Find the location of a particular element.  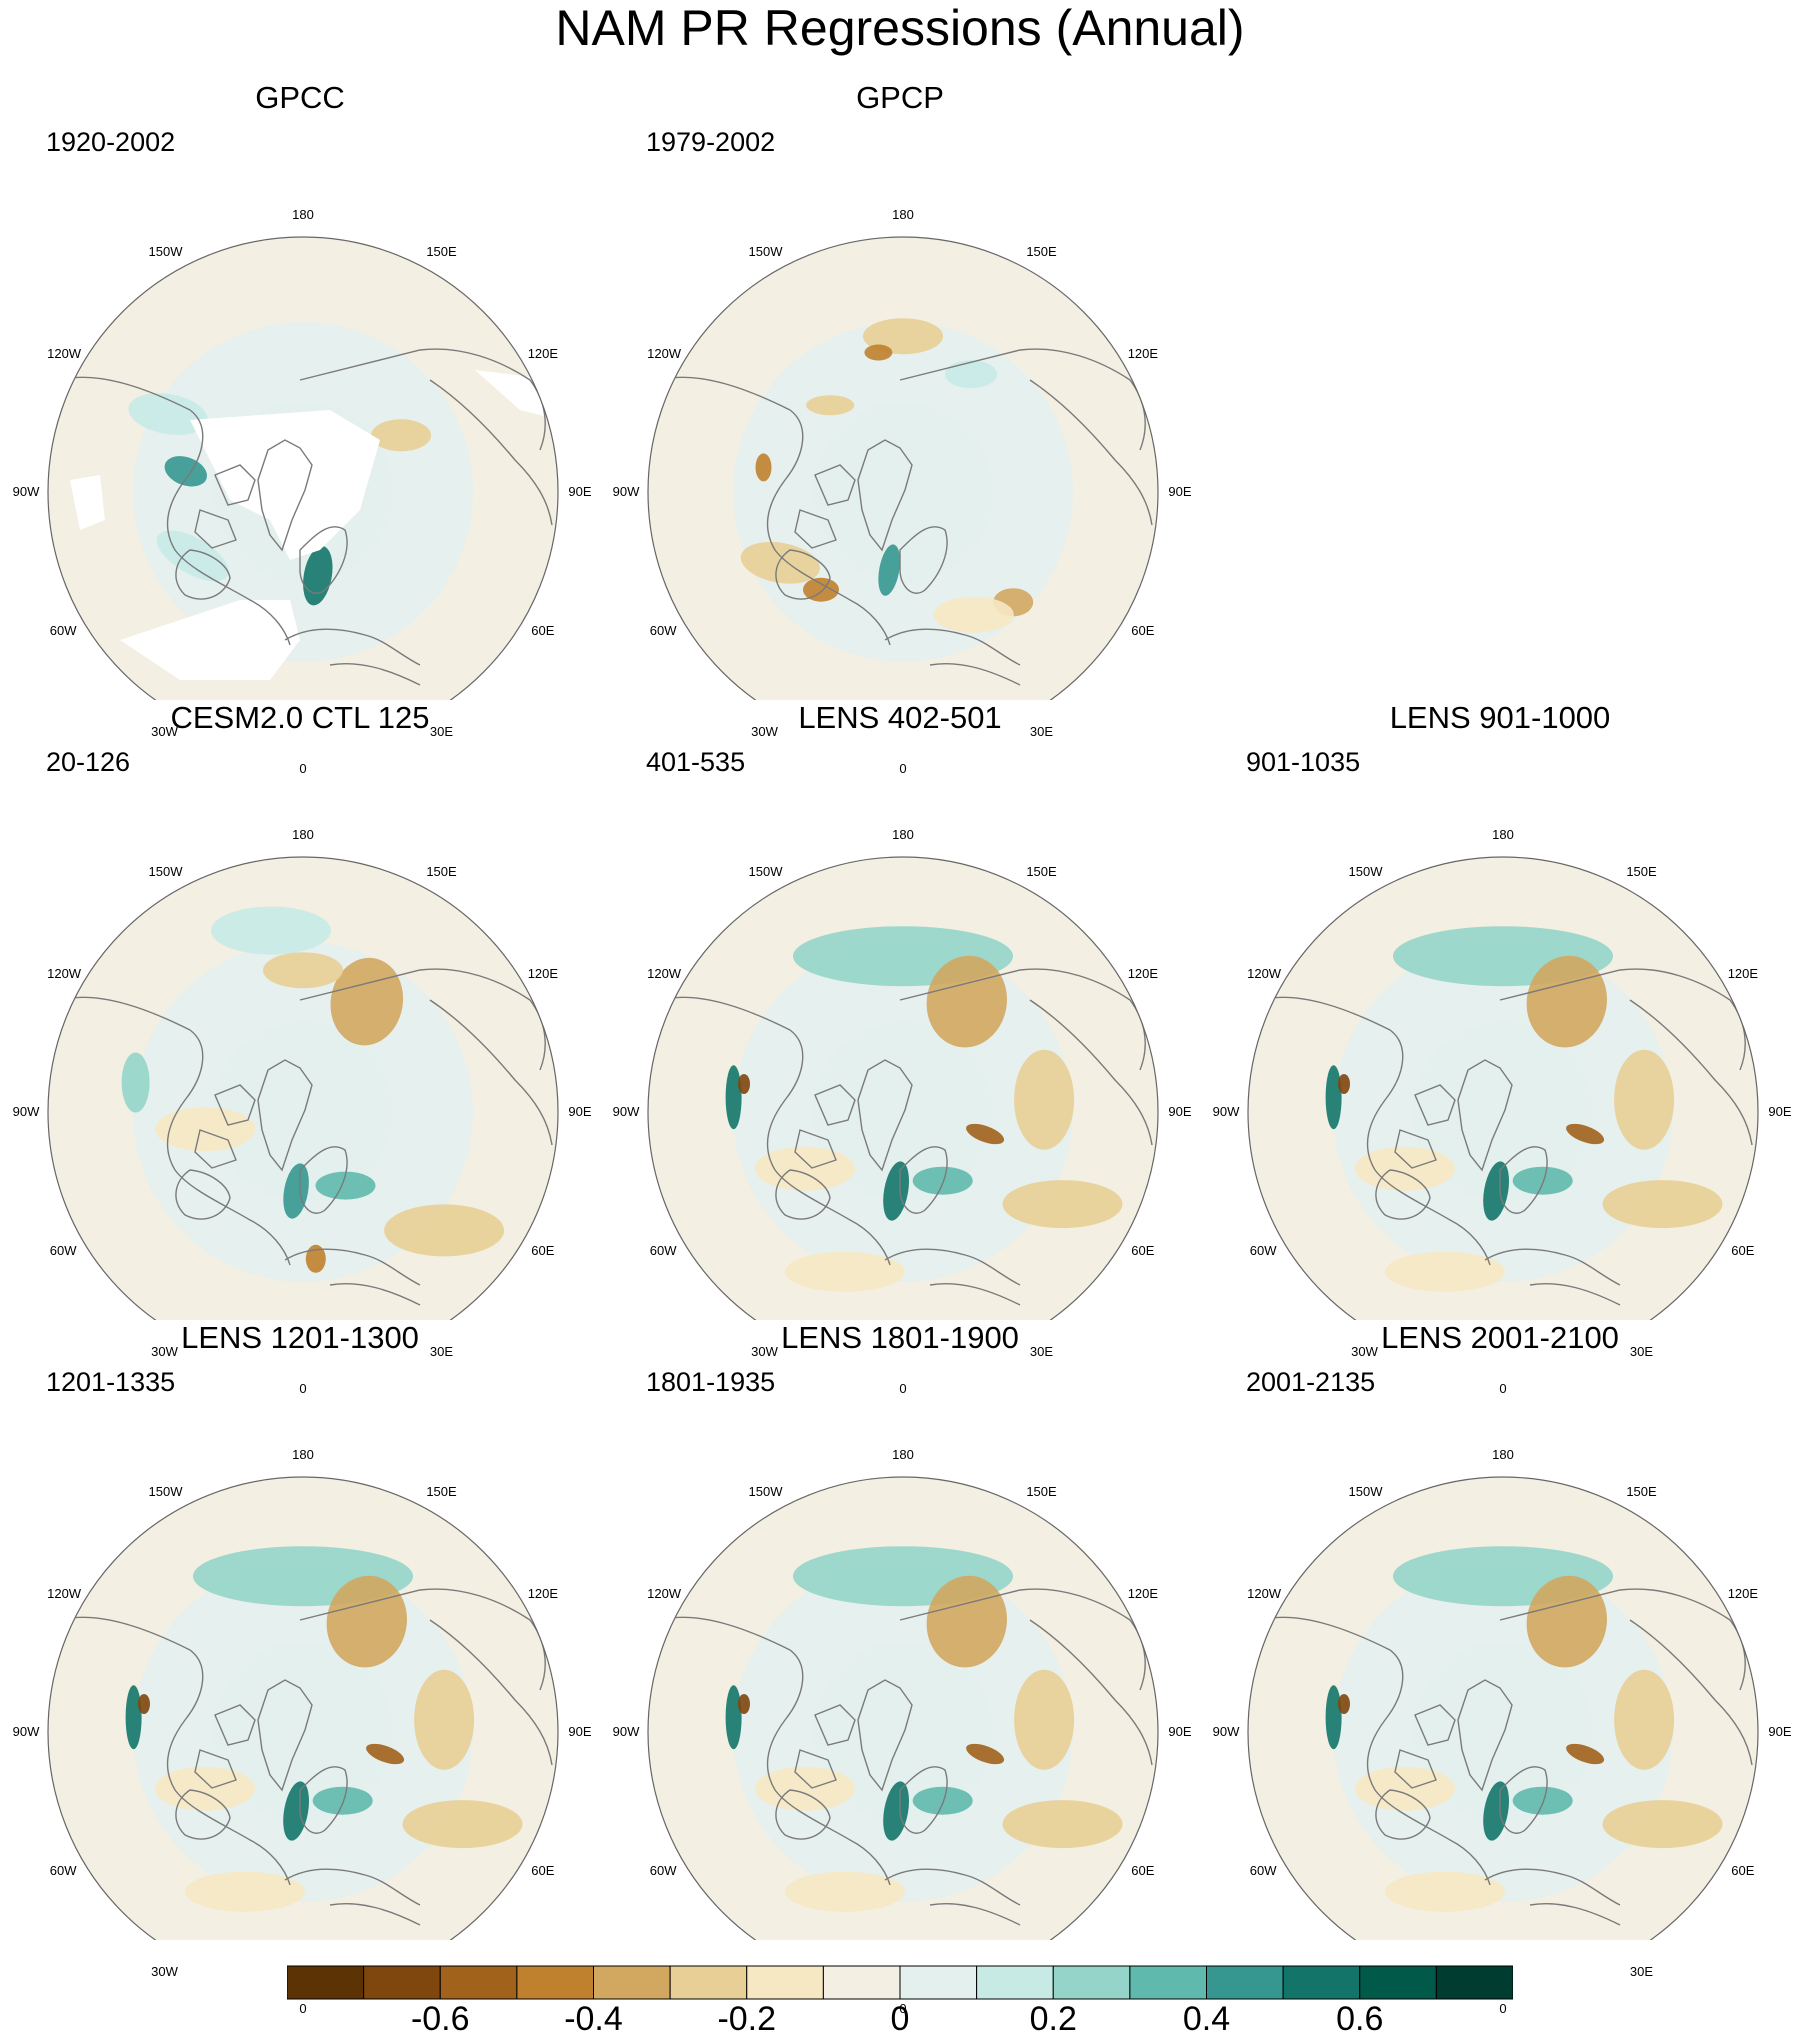

longitude-label: 60W is located at coordinates (63, 630).